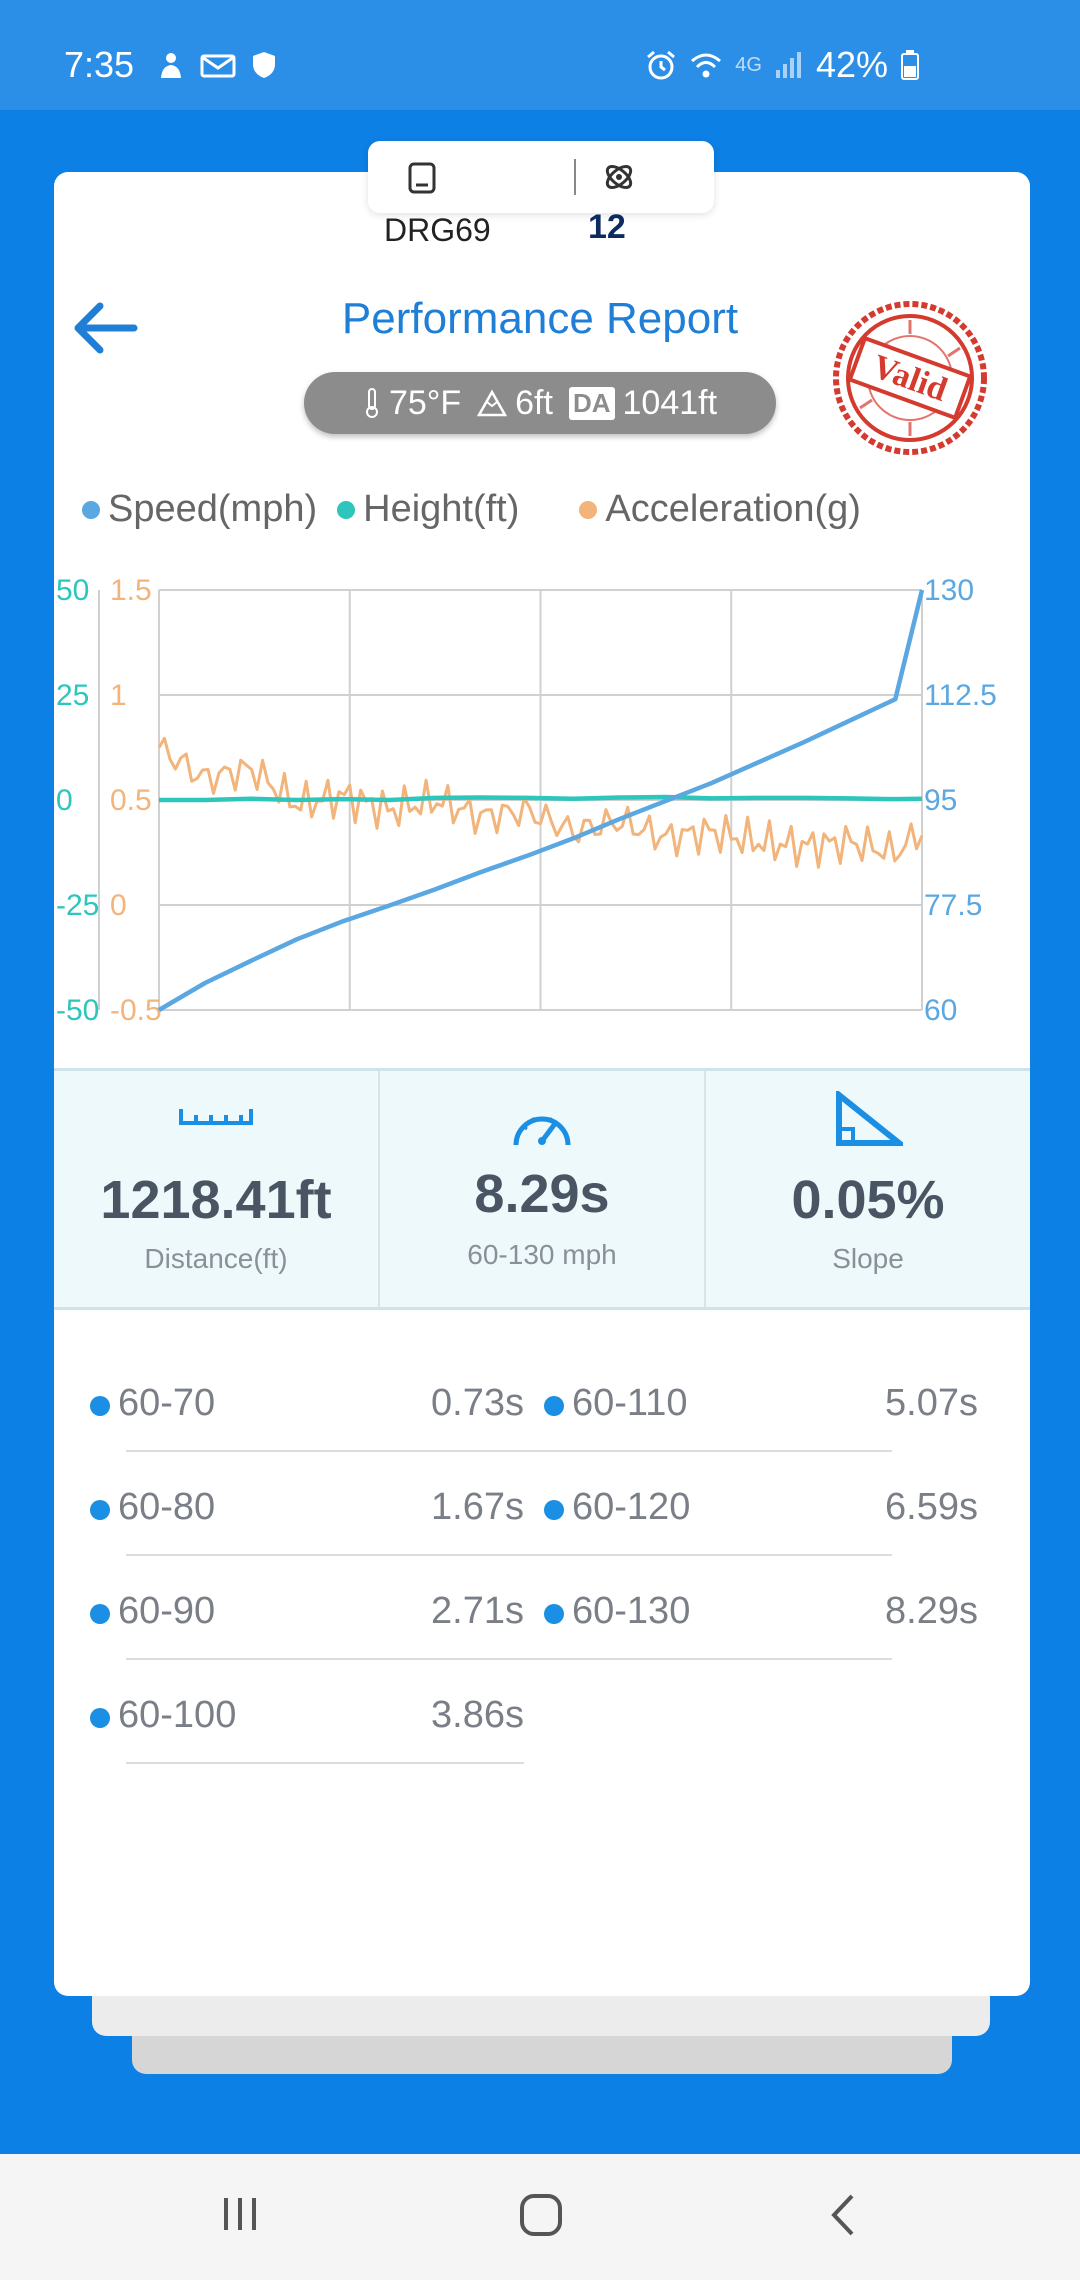 Image resolution: width=1080 pixels, height=2280 pixels. I want to click on stat-slope-value: 0.05%, so click(868, 1200).